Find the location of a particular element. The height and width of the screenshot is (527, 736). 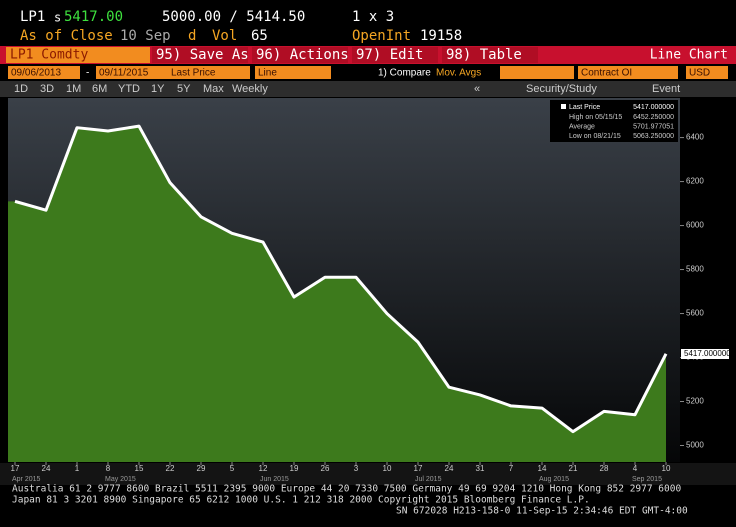

legend-value: 6452.250000 is located at coordinates (653, 117).